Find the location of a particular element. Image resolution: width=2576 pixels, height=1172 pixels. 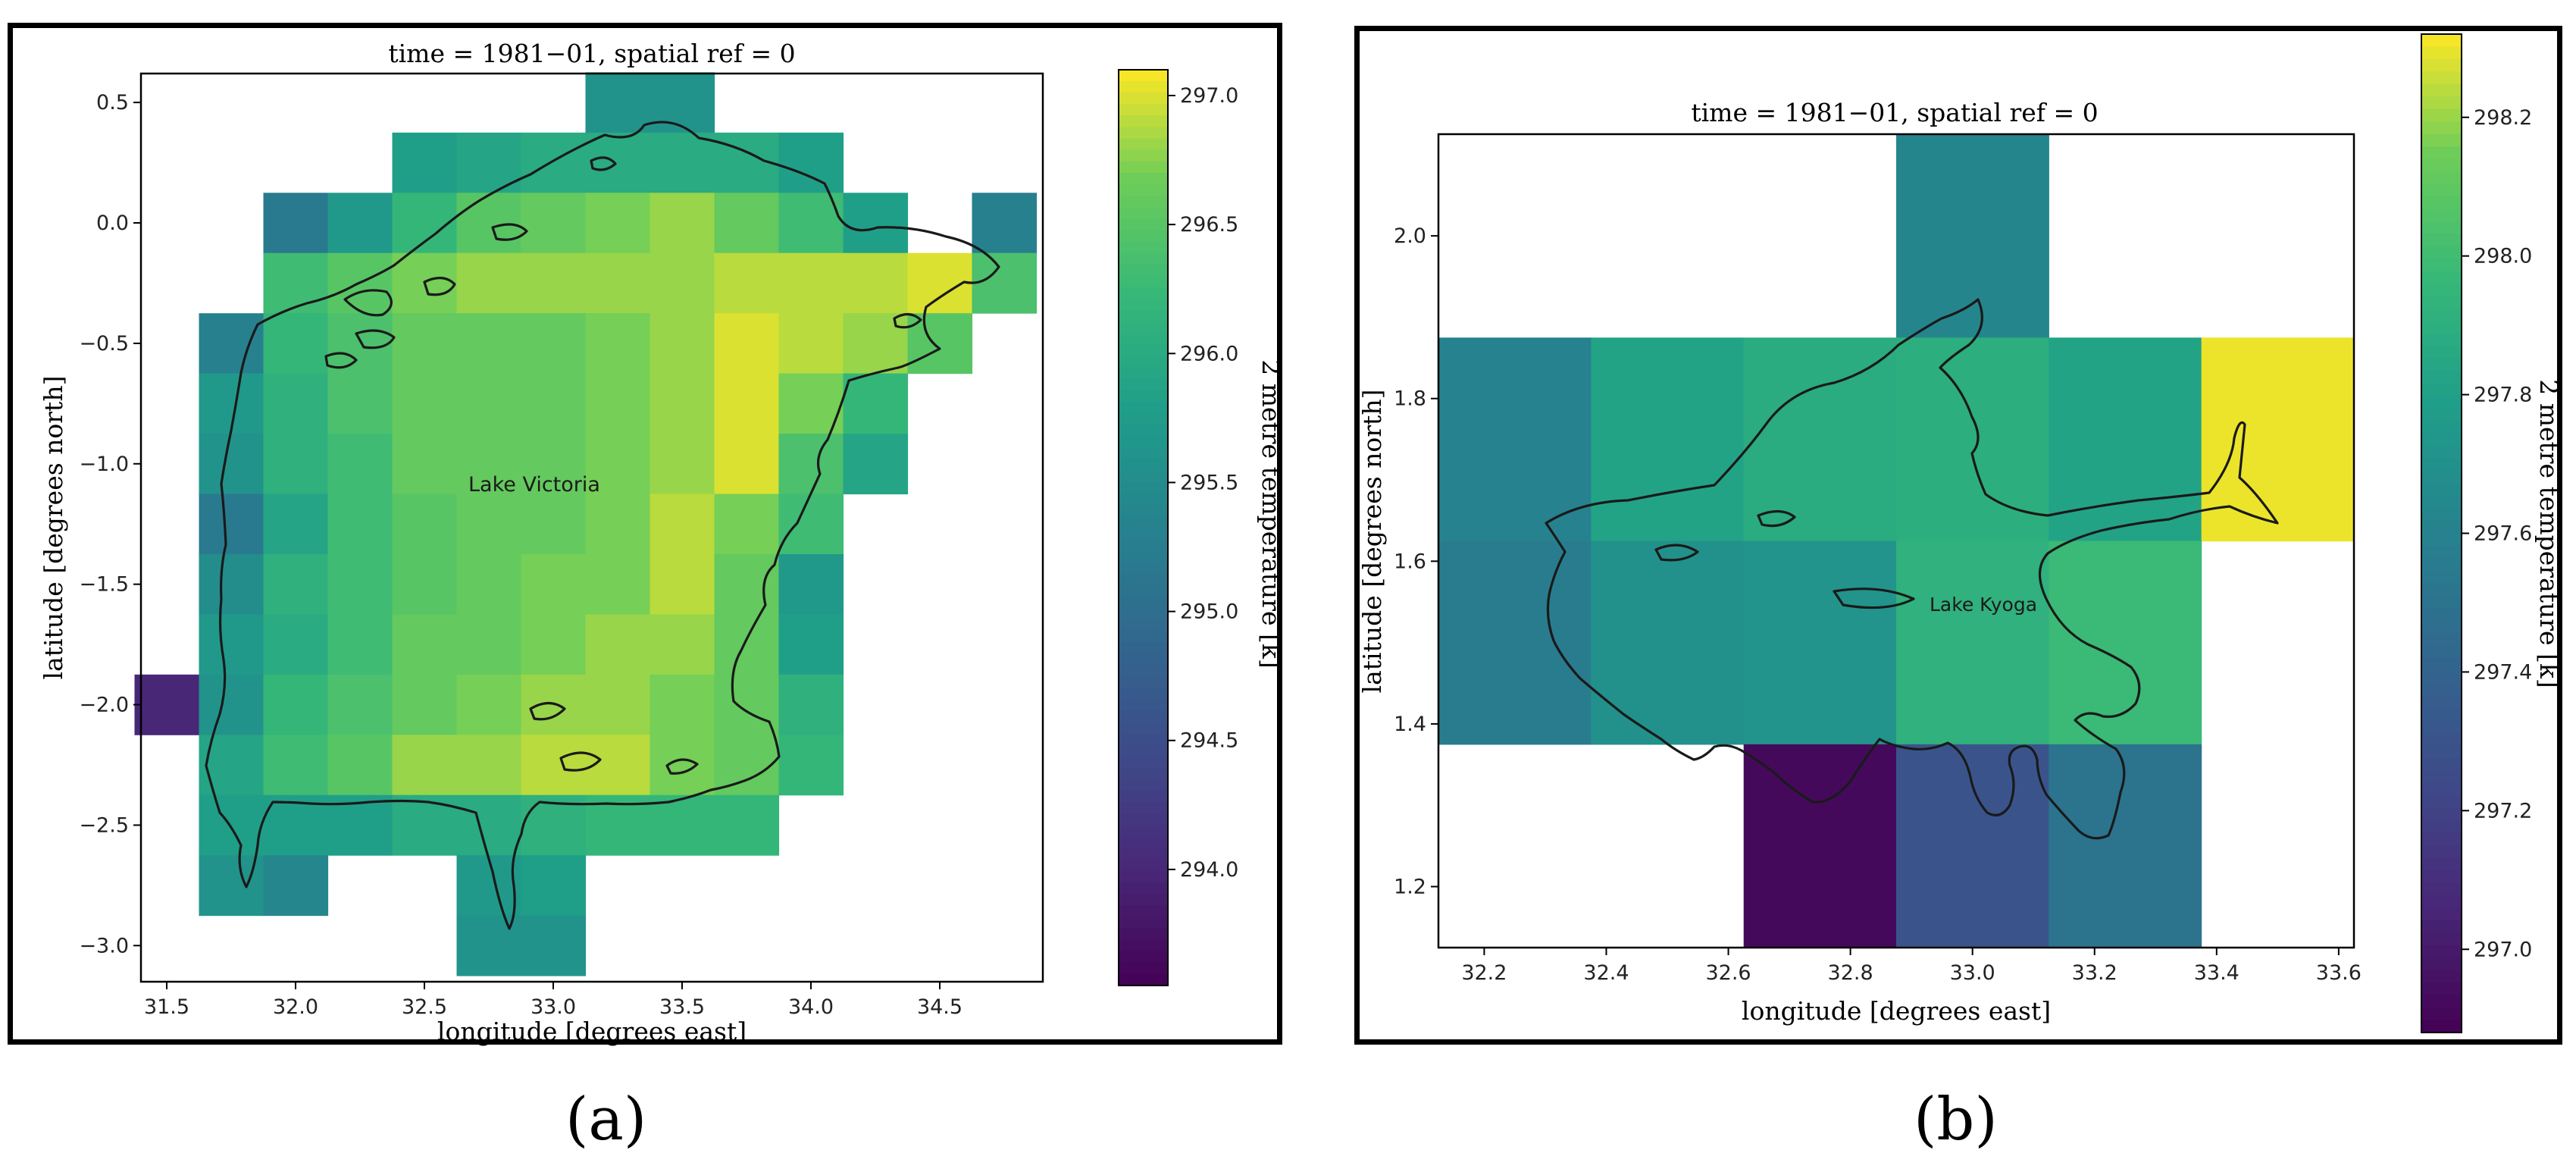

x-tick-label: 31.5 is located at coordinates (166, 1007).